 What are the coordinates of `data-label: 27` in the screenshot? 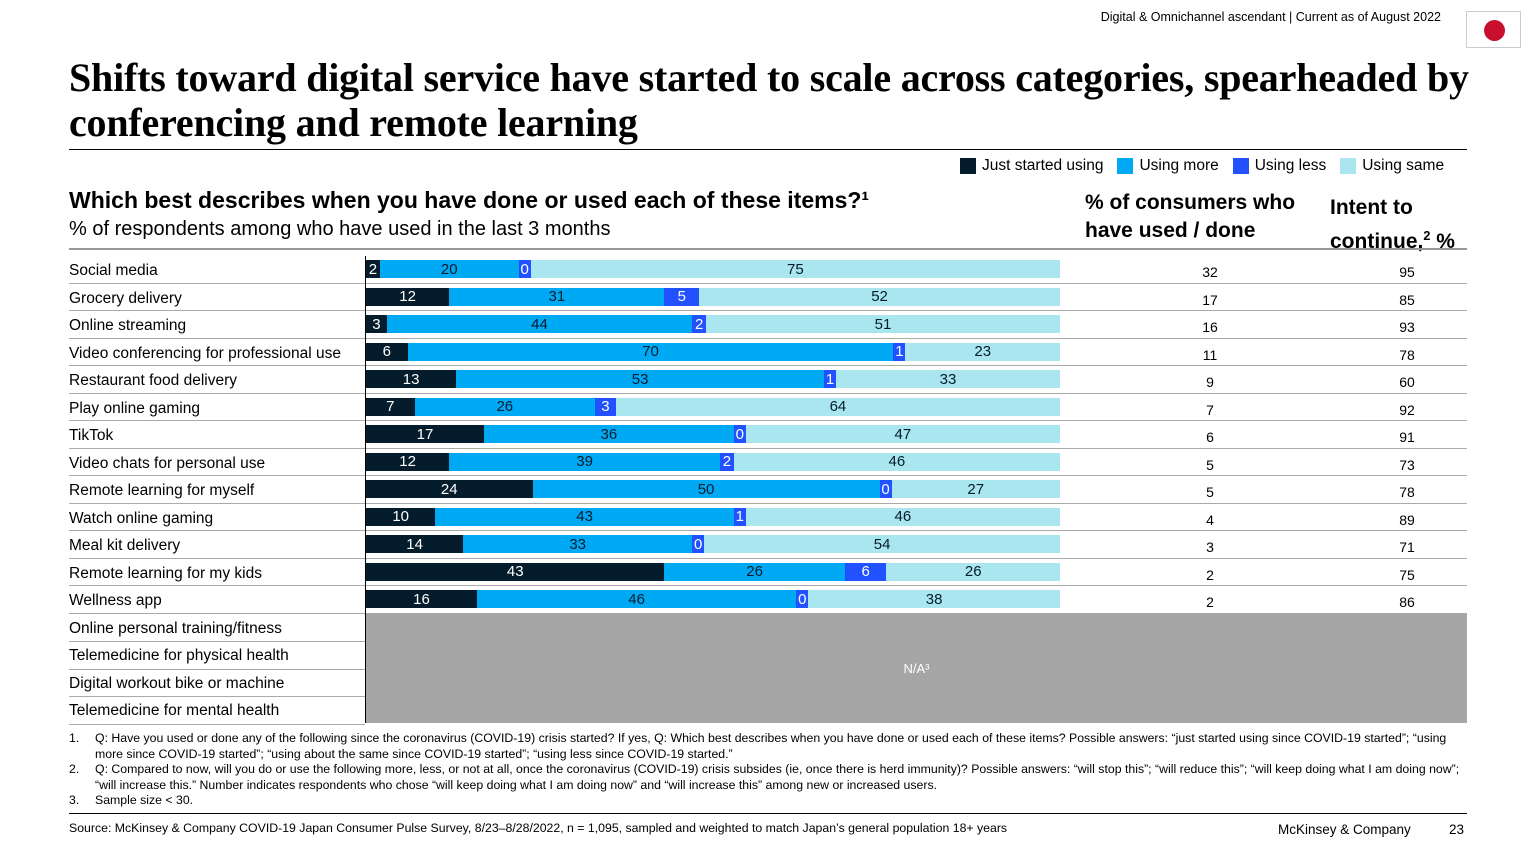 It's located at (976, 489).